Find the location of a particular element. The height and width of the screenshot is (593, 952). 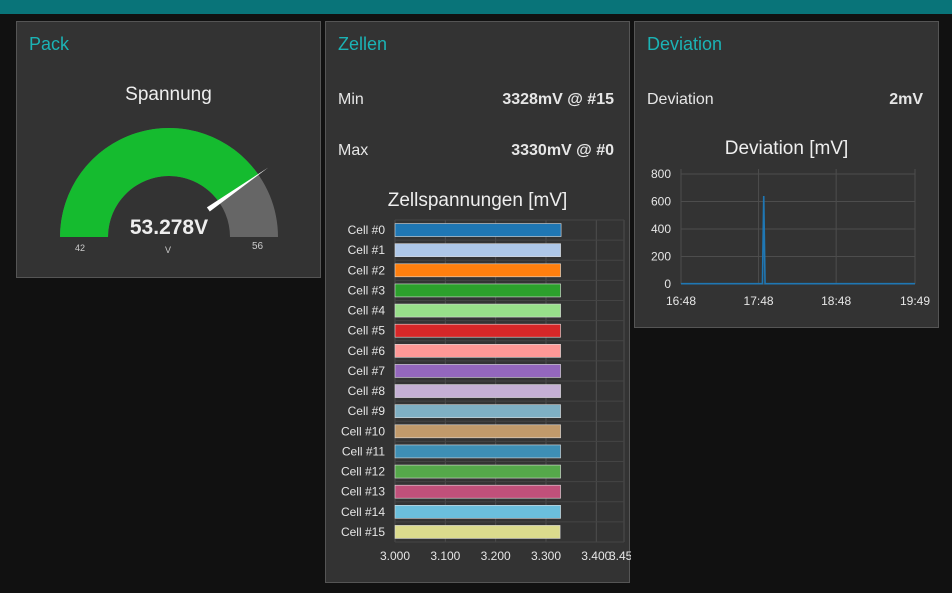

x-tick-label: 3.300 is located at coordinates (546, 556).